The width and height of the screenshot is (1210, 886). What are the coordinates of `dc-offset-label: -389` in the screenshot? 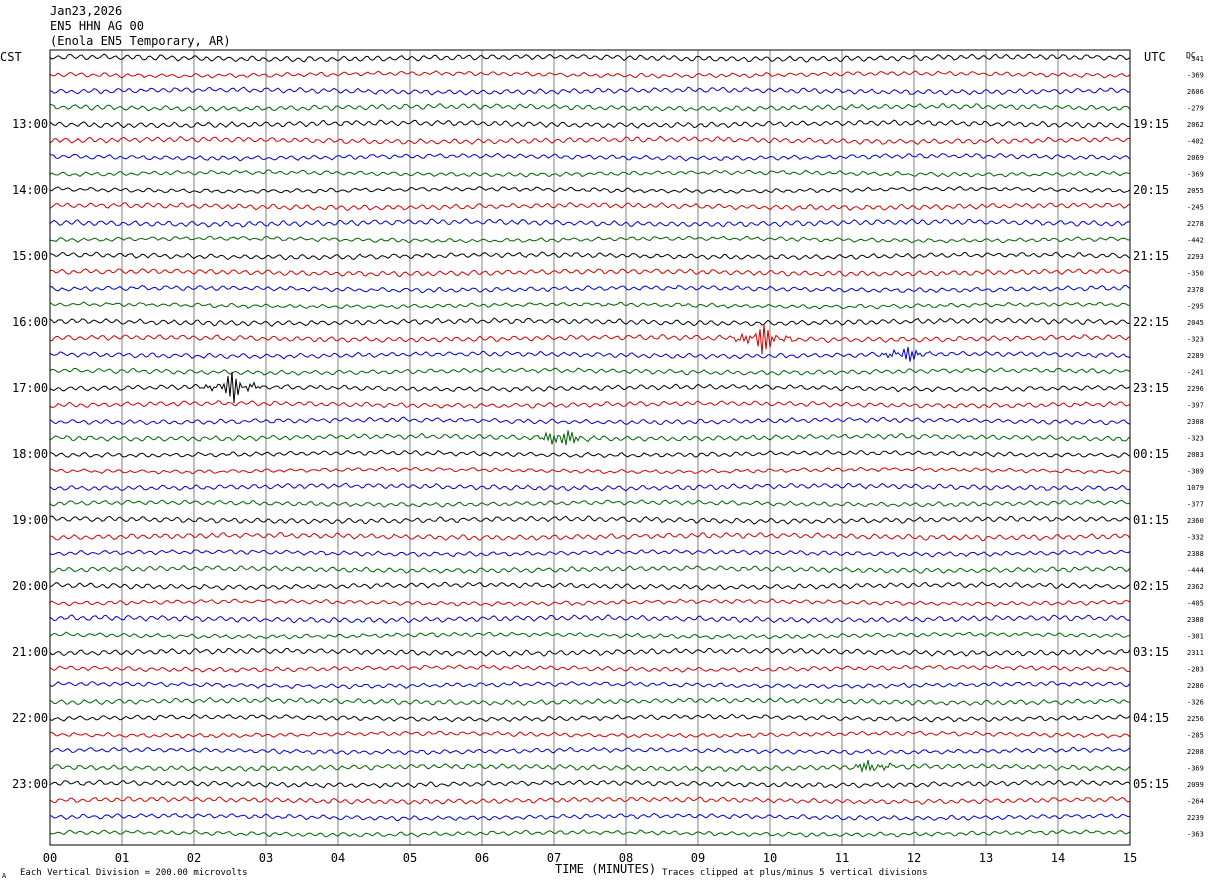 It's located at (1195, 472).